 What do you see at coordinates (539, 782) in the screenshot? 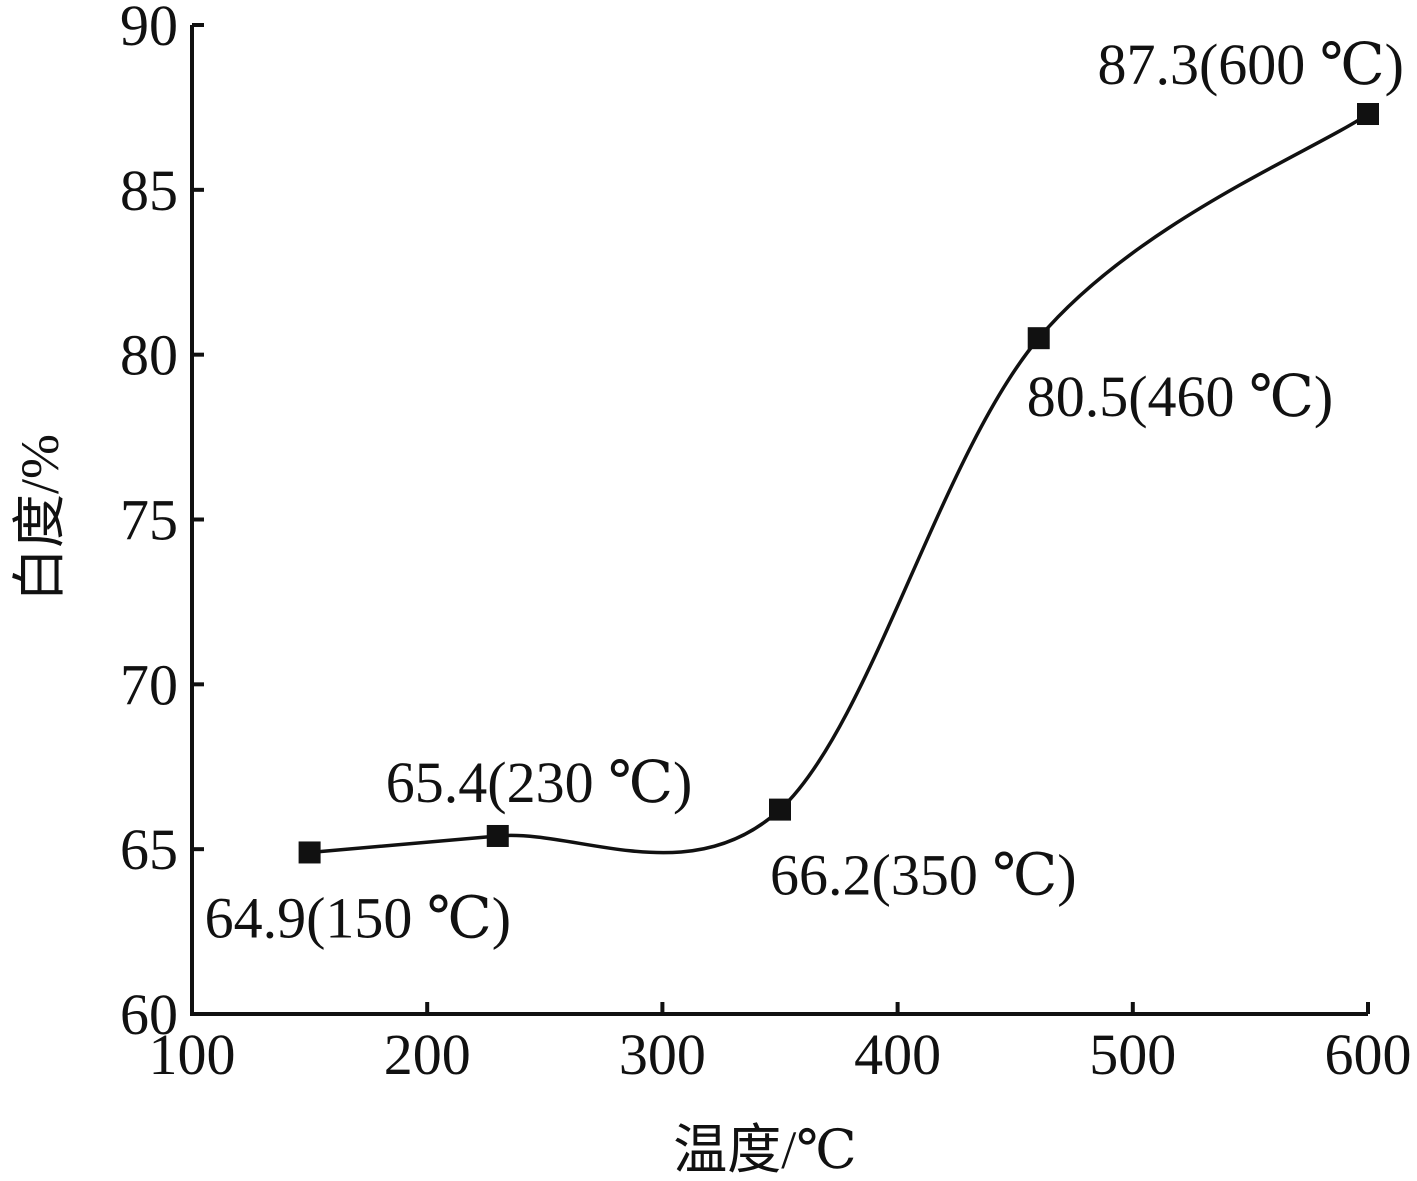
I see `data-point-label: 65.4(230 ℃)` at bounding box center [539, 782].